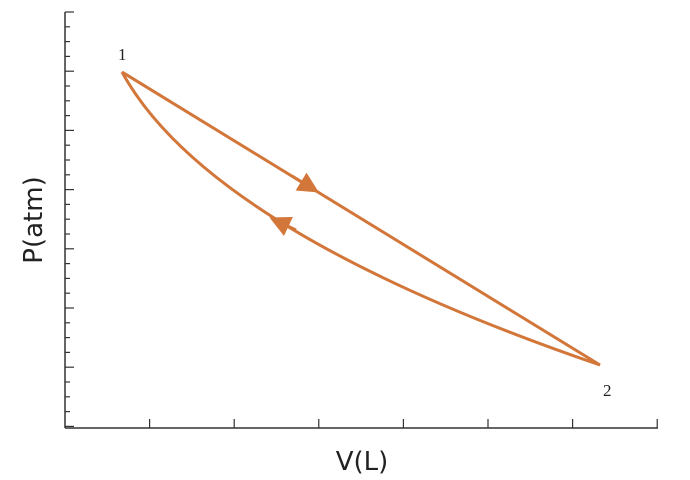 Image resolution: width=690 pixels, height=480 pixels. Describe the element at coordinates (607, 390) in the screenshot. I see `point-label: 2` at that location.